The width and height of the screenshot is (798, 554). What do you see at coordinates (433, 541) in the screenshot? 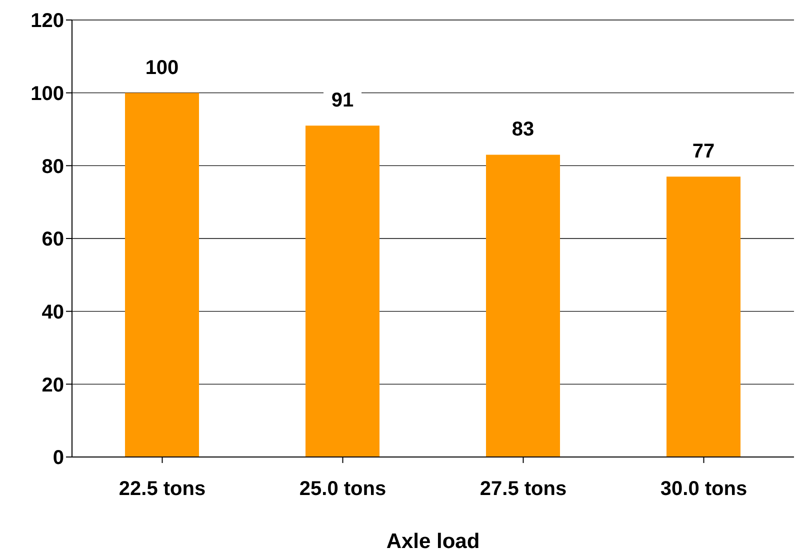
I see `x-axis-title: Axle load` at bounding box center [433, 541].